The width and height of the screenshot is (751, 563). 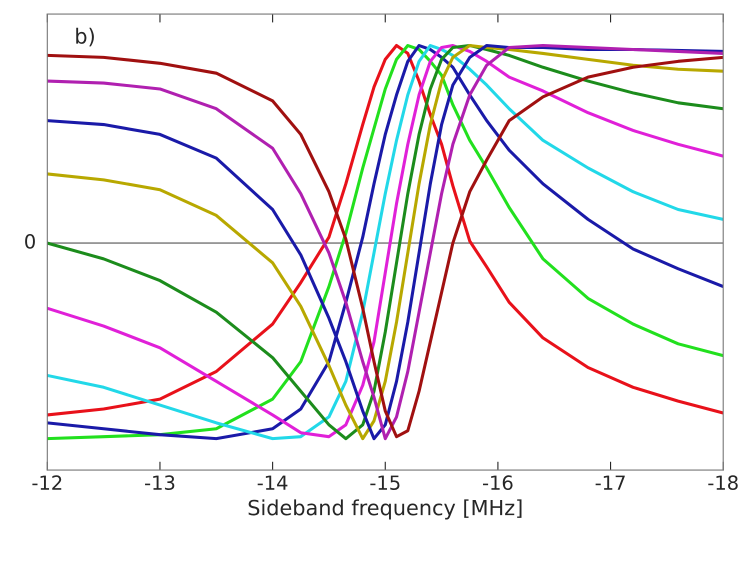 I want to click on ref-line-label: 0, so click(x=30, y=241).